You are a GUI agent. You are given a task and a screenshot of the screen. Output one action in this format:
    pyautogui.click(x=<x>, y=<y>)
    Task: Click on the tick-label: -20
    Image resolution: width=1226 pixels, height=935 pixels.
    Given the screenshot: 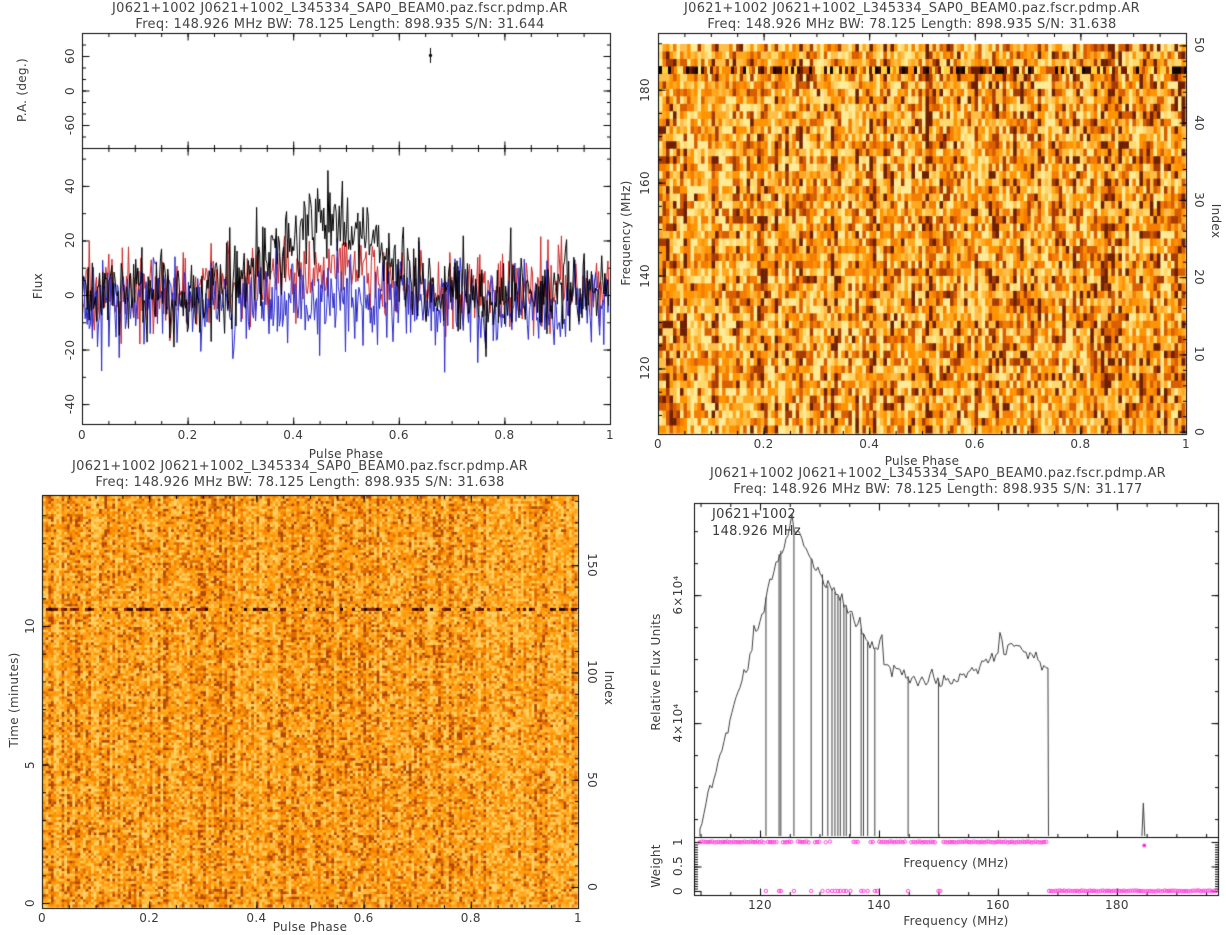 What is the action you would take?
    pyautogui.click(x=70, y=349)
    